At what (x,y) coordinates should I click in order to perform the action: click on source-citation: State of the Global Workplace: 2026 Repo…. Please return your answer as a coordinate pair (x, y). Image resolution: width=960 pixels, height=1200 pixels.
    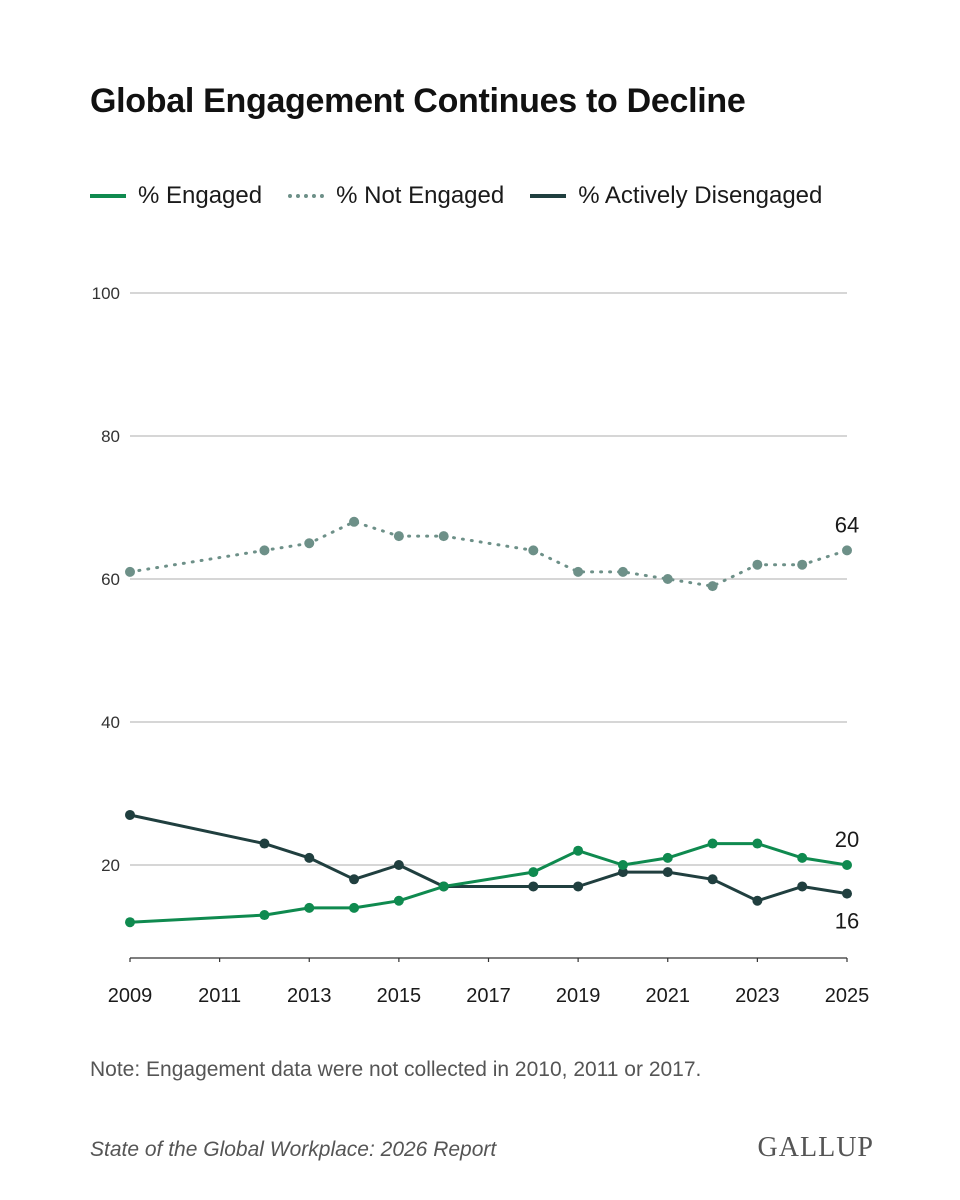
    Looking at the image, I should click on (293, 1149).